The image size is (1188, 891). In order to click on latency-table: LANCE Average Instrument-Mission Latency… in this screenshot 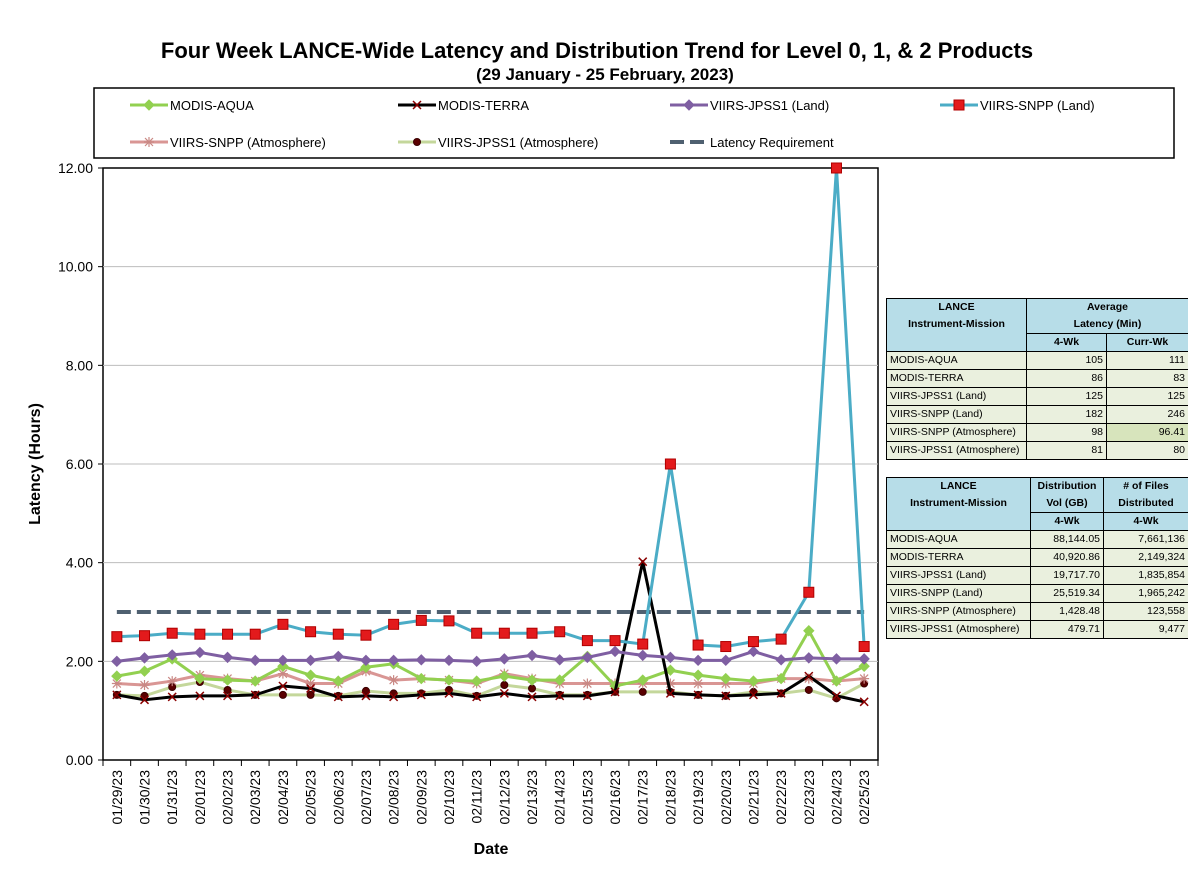, I will do `click(1037, 379)`.